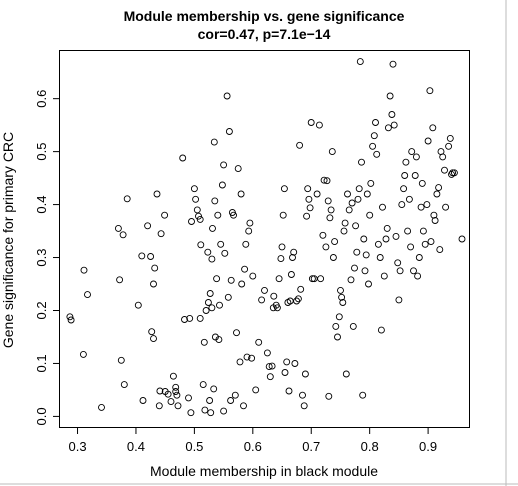  Describe the element at coordinates (41, 257) in the screenshot. I see `y-tick-label: 0.3` at that location.